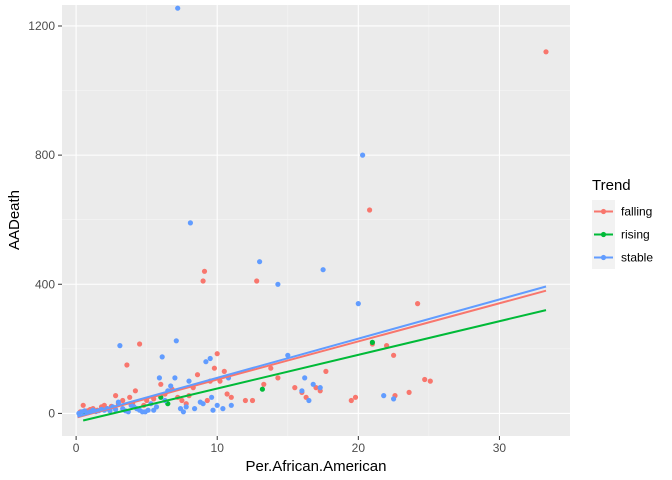 The height and width of the screenshot is (480, 672). I want to click on y-tick-label: 1200, so click(41, 26).